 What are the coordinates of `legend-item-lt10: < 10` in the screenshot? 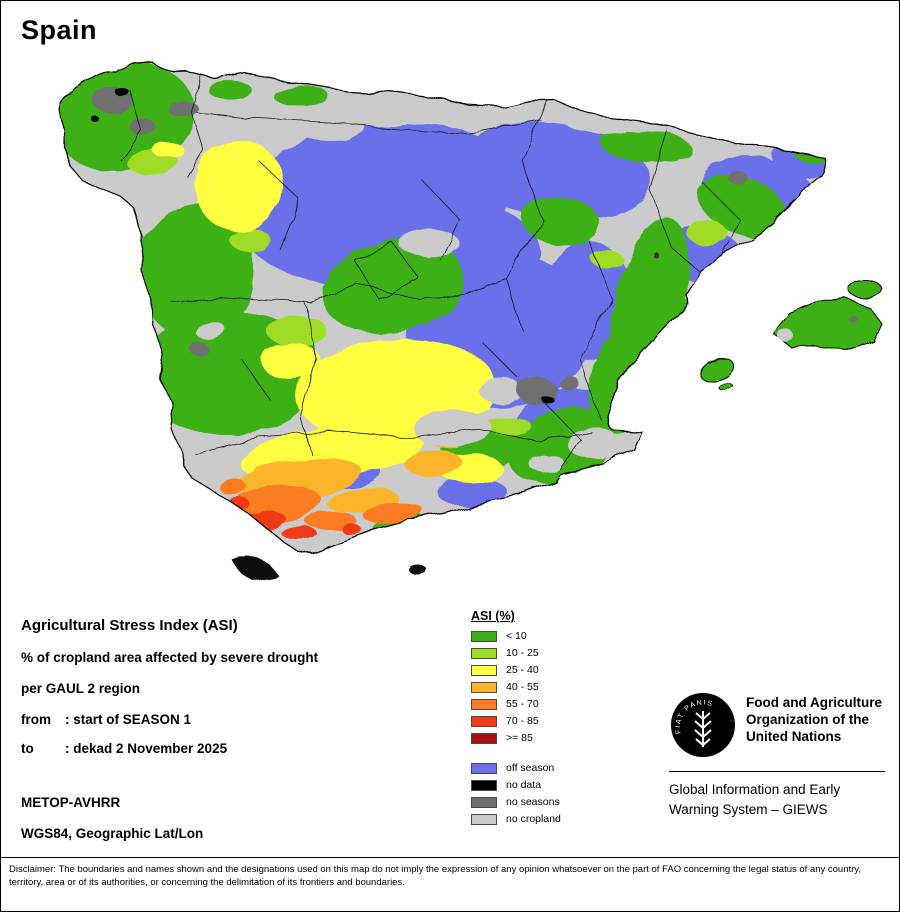 It's located at (516, 636).